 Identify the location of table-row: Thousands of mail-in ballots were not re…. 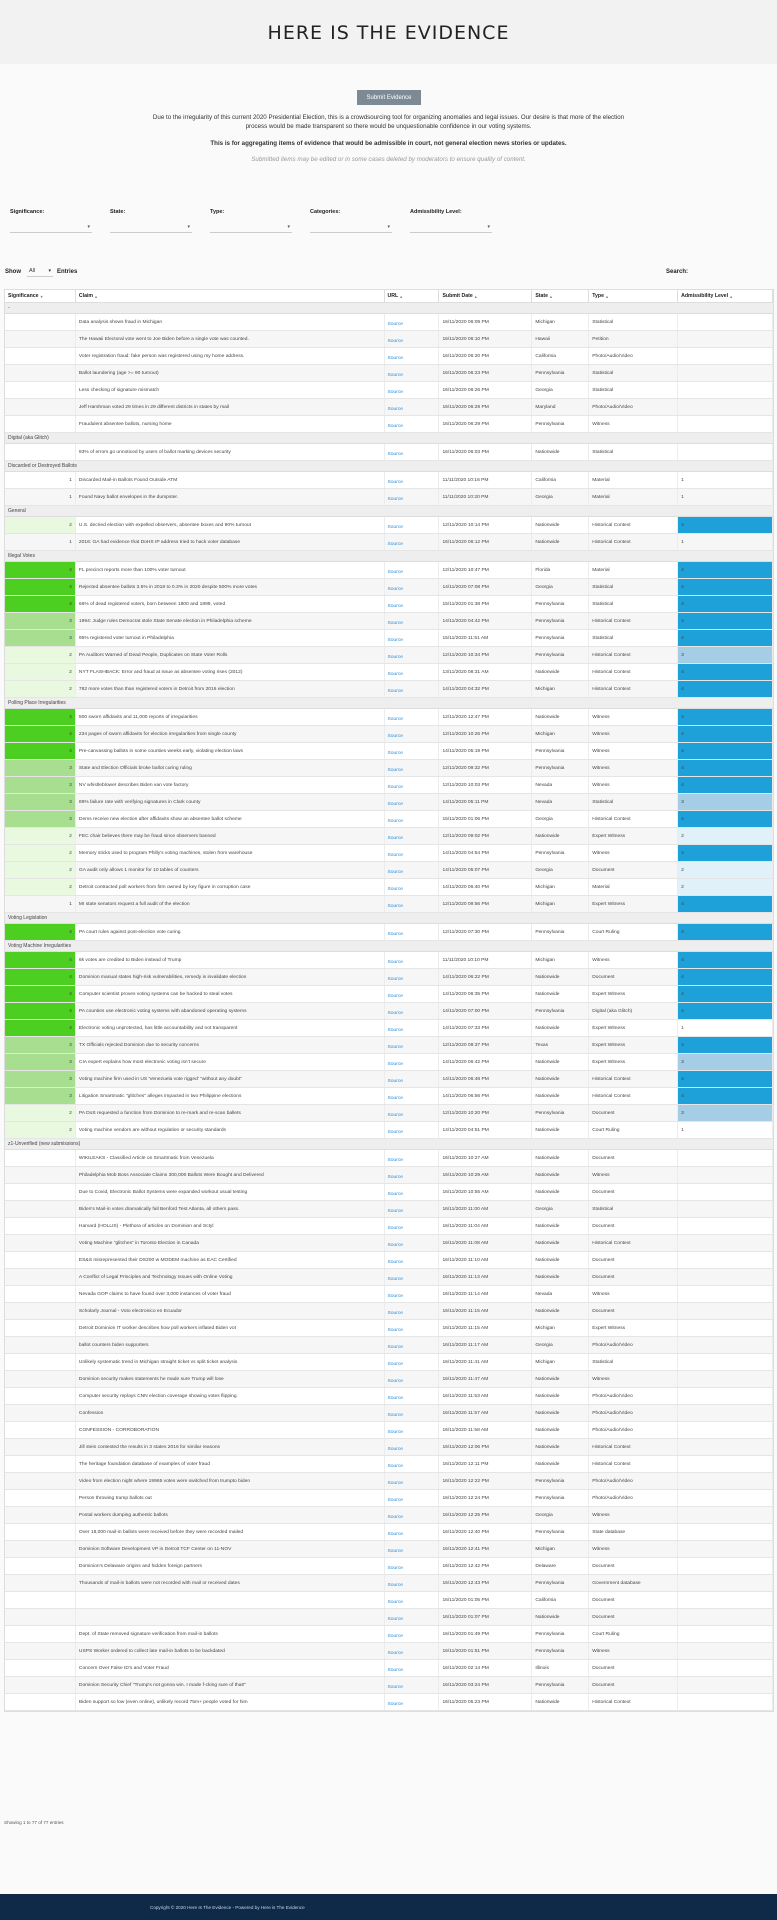
(389, 1583).